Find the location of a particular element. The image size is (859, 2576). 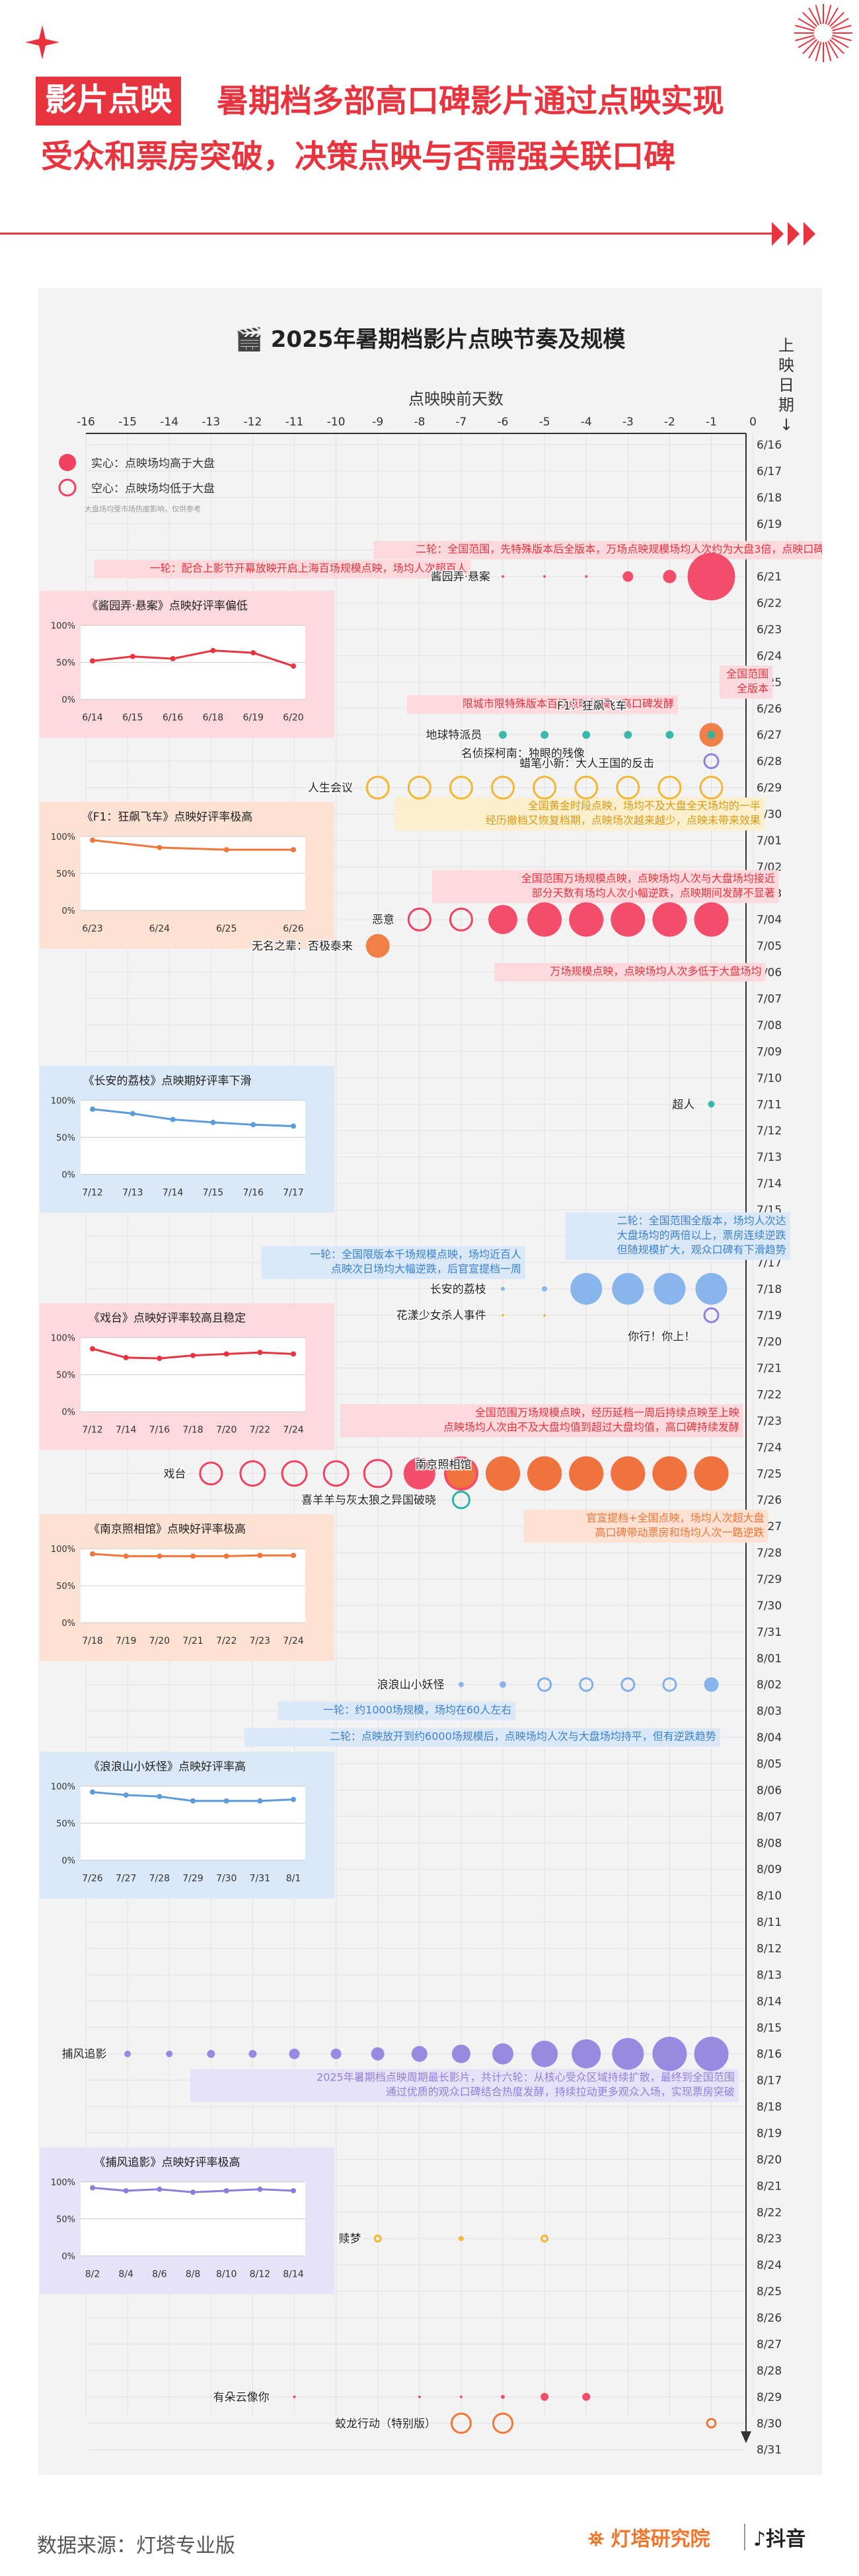

film-label: 浪浪山小妖怪 is located at coordinates (411, 1685).